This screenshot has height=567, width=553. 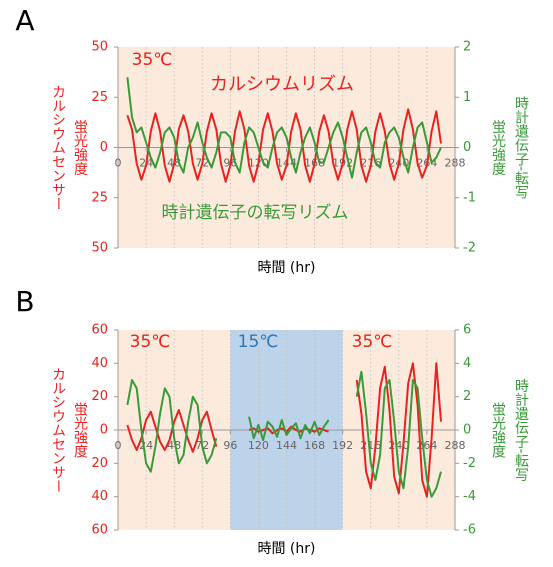 I want to click on x-tick-label: 144, so click(x=286, y=445).